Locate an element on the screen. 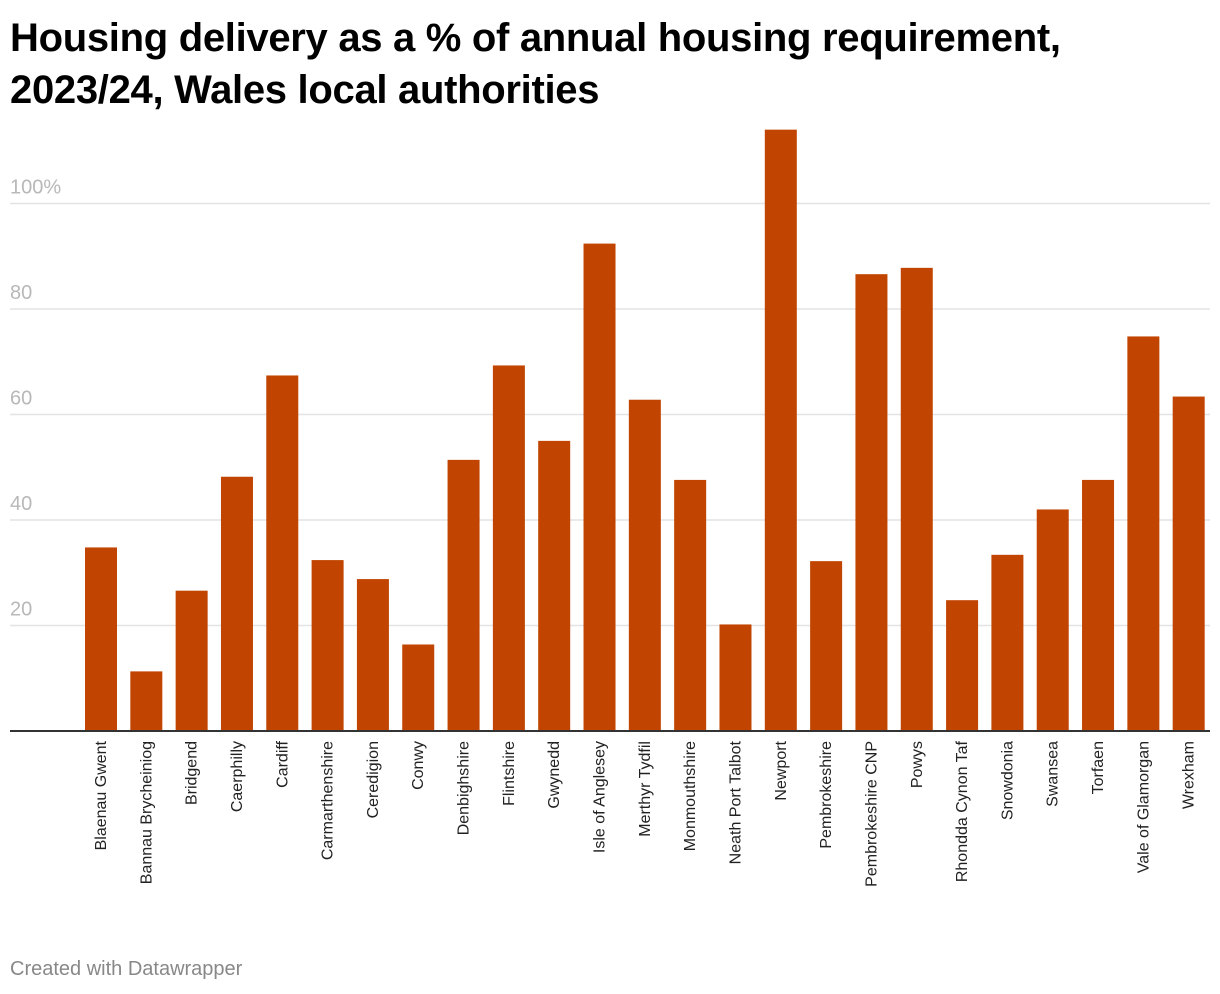 This screenshot has width=1220, height=994. x-tick-label: Cardiff is located at coordinates (282, 763).